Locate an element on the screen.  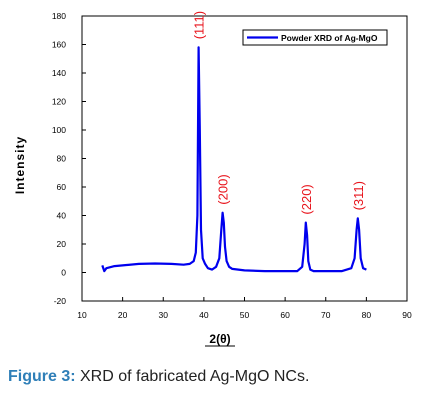
x-axis-ticks: 10 20 30 40 50 60 70 80 90 is located at coordinates (244, 308).